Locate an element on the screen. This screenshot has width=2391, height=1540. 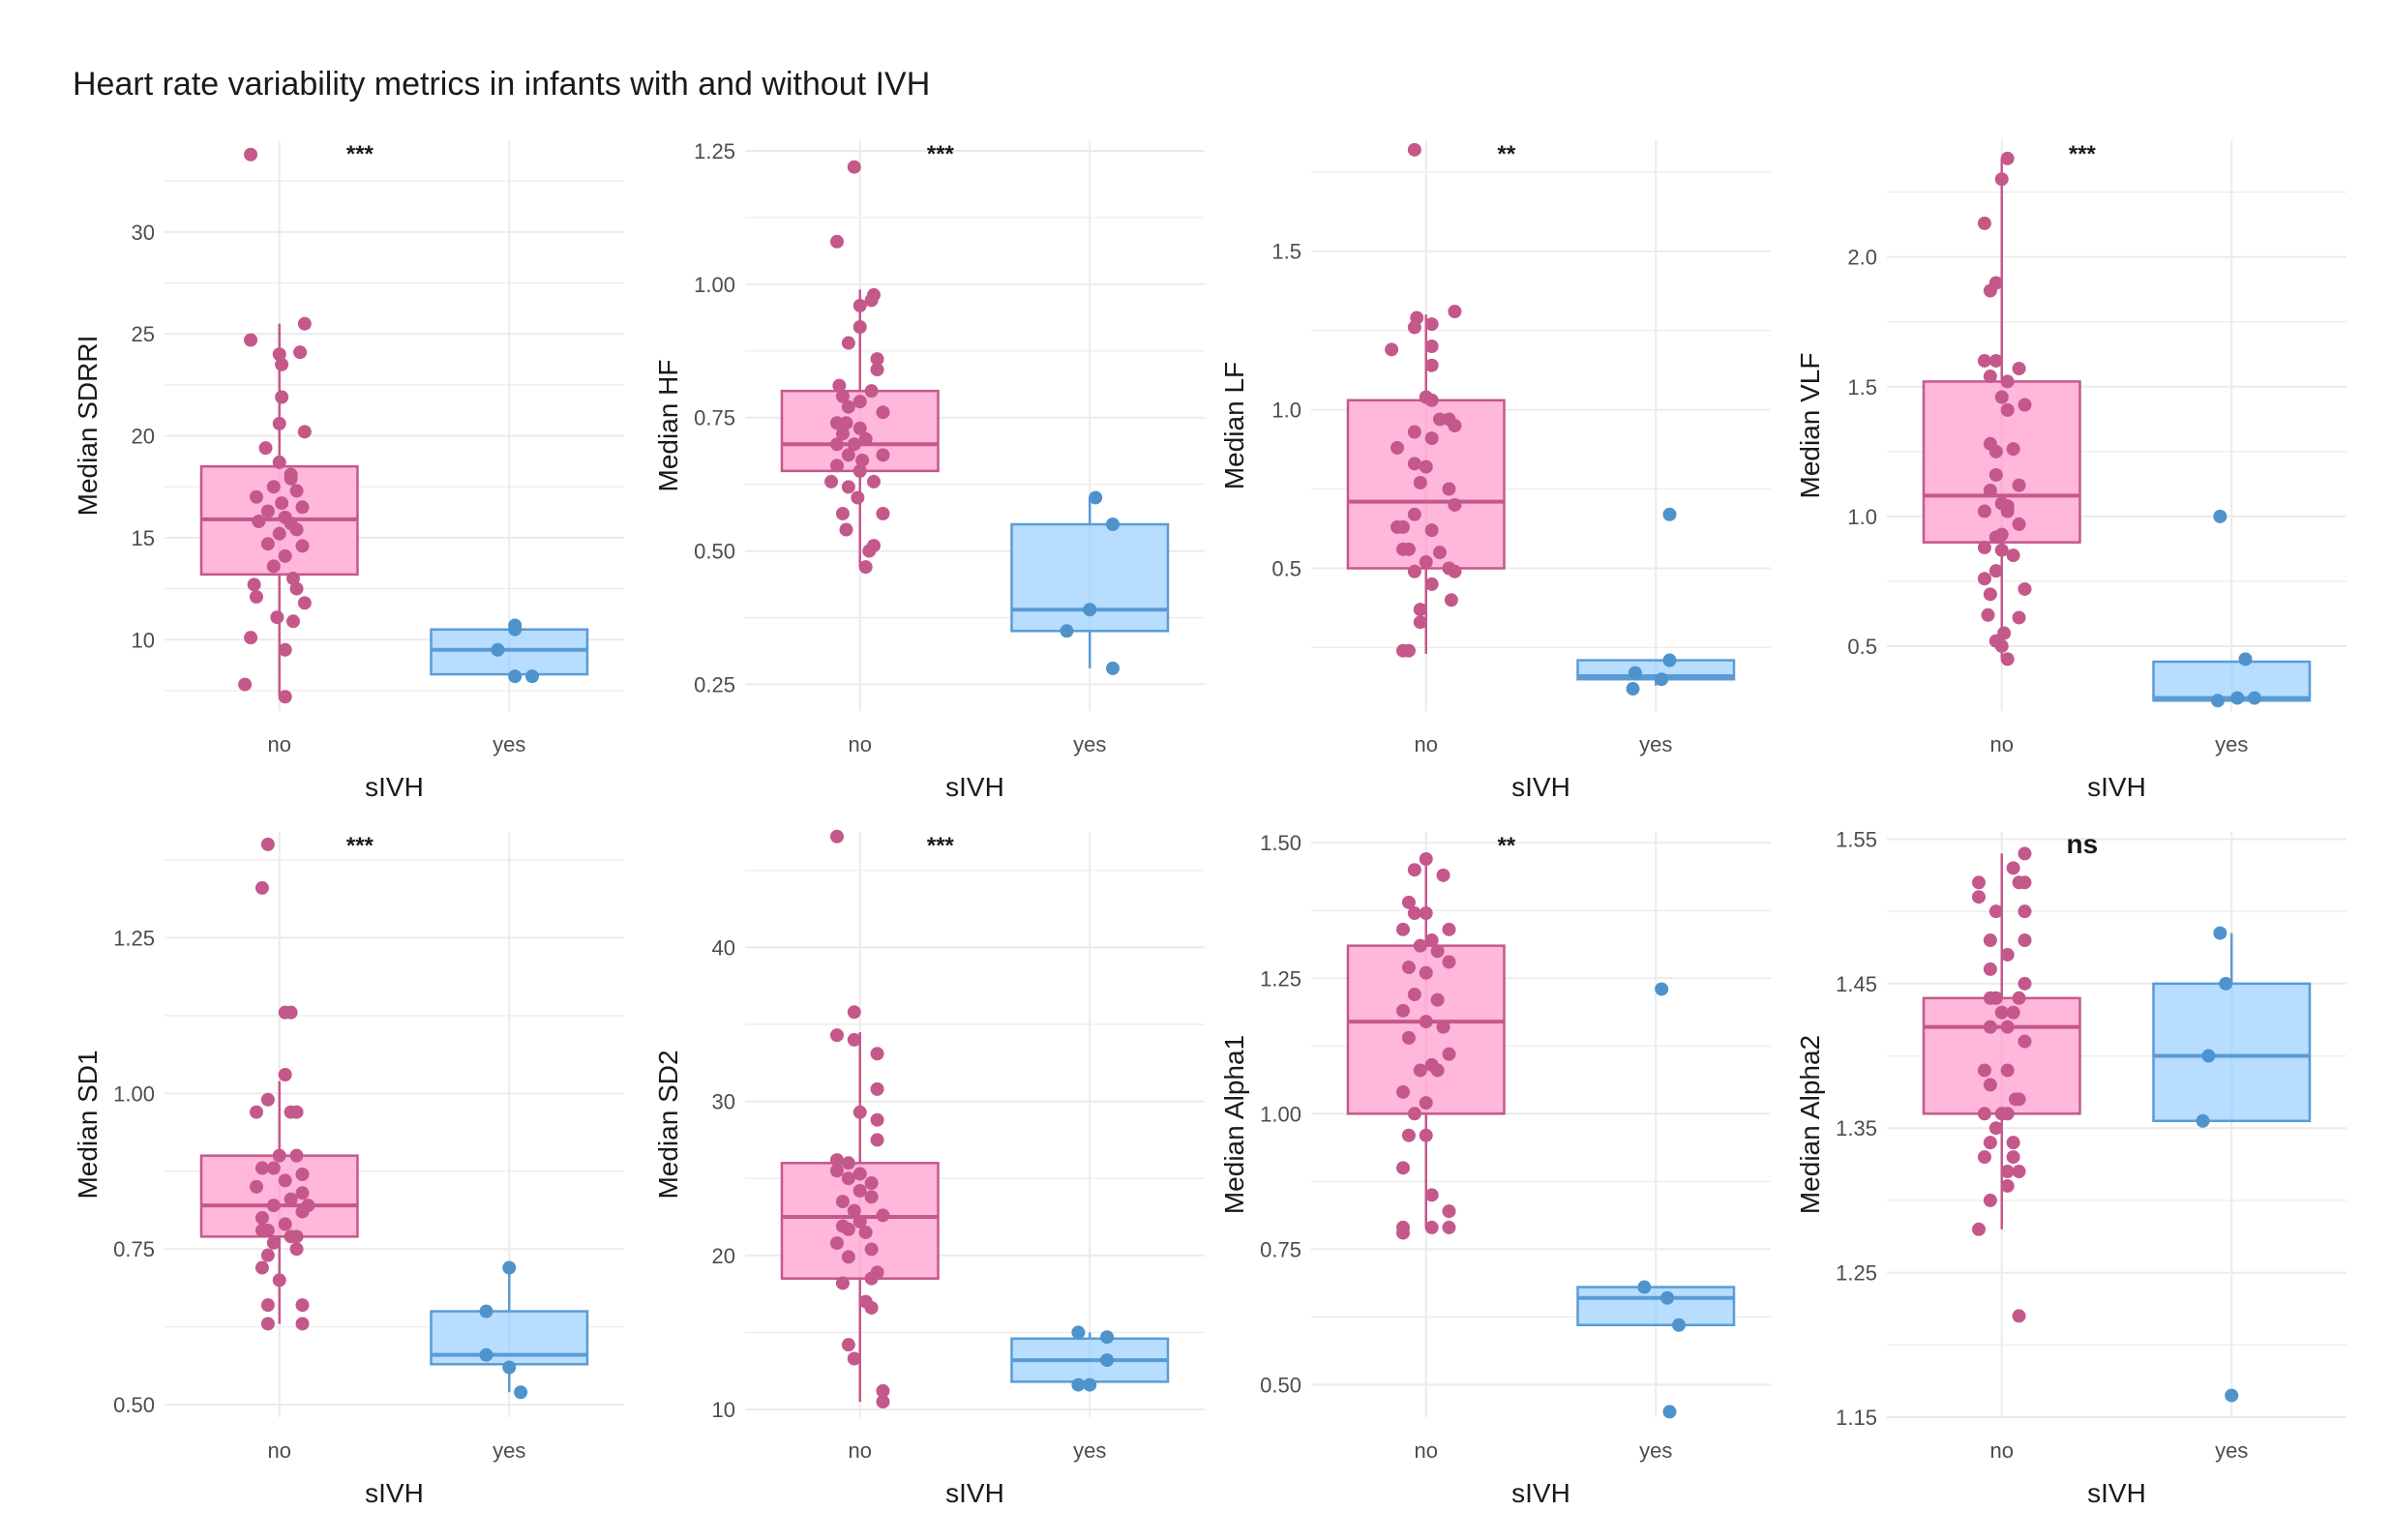
y-tick-label: 30 is located at coordinates (143, 233).